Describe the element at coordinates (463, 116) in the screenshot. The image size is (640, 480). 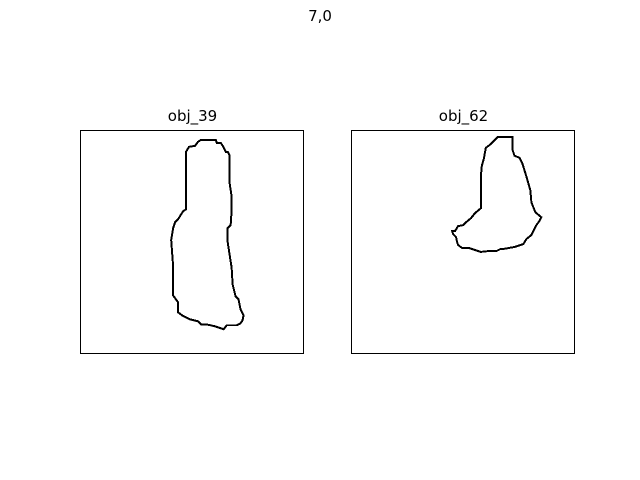
I see `panel-title-right: obj_62` at that location.